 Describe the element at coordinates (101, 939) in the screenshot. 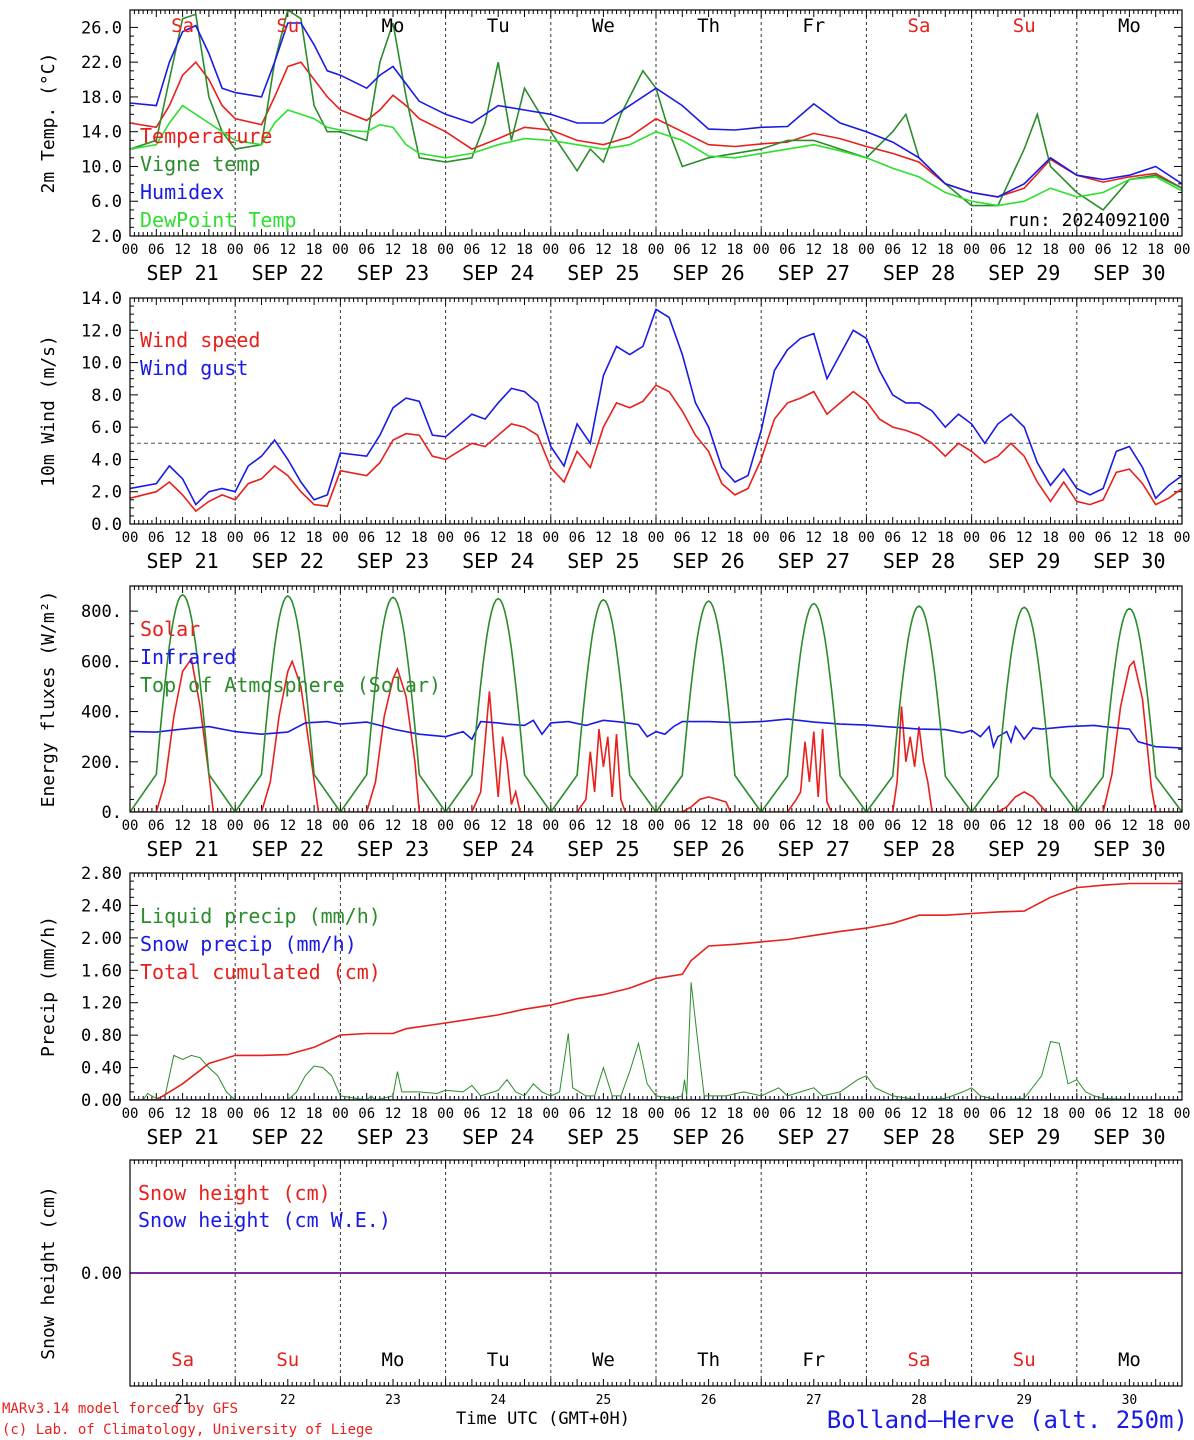

I see `y-tick-label: 2.00` at that location.